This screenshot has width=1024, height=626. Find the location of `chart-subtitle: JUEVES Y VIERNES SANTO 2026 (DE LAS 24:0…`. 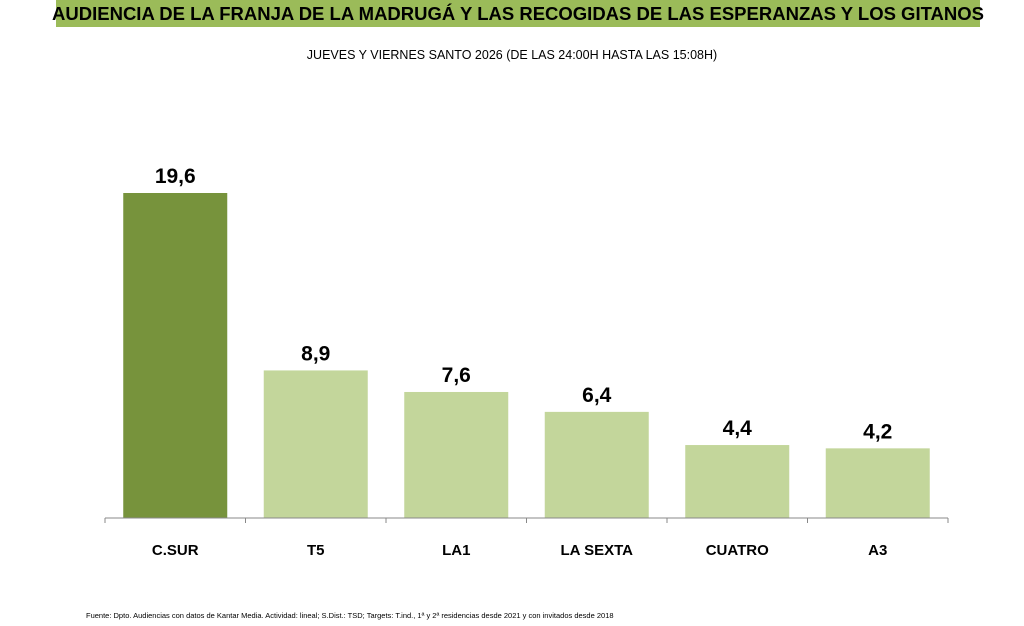

chart-subtitle: JUEVES Y VIERNES SANTO 2026 (DE LAS 24:0… is located at coordinates (512, 55).